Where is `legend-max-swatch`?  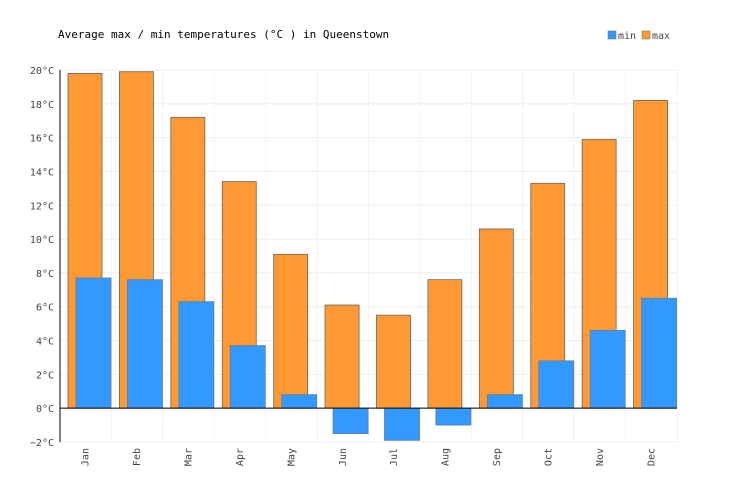 legend-max-swatch is located at coordinates (646, 35).